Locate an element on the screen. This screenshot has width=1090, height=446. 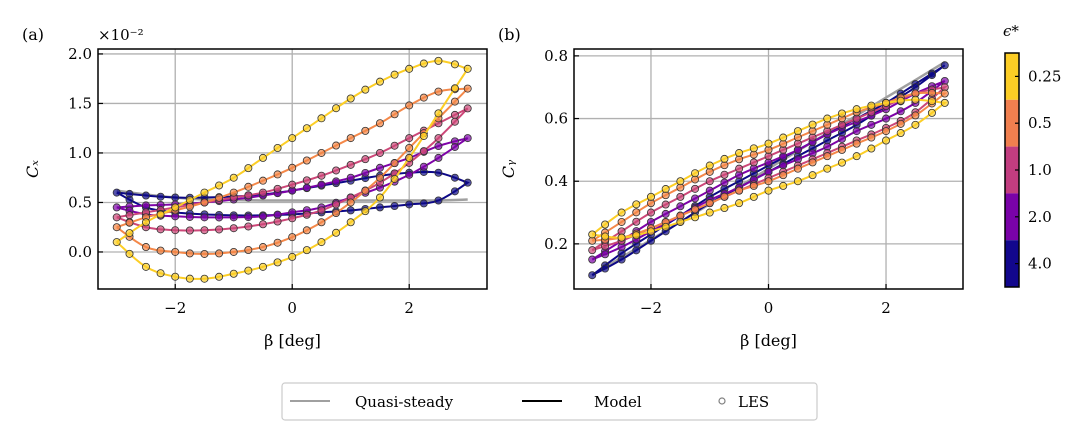
colorbar-frame is located at coordinates (1012, 170).